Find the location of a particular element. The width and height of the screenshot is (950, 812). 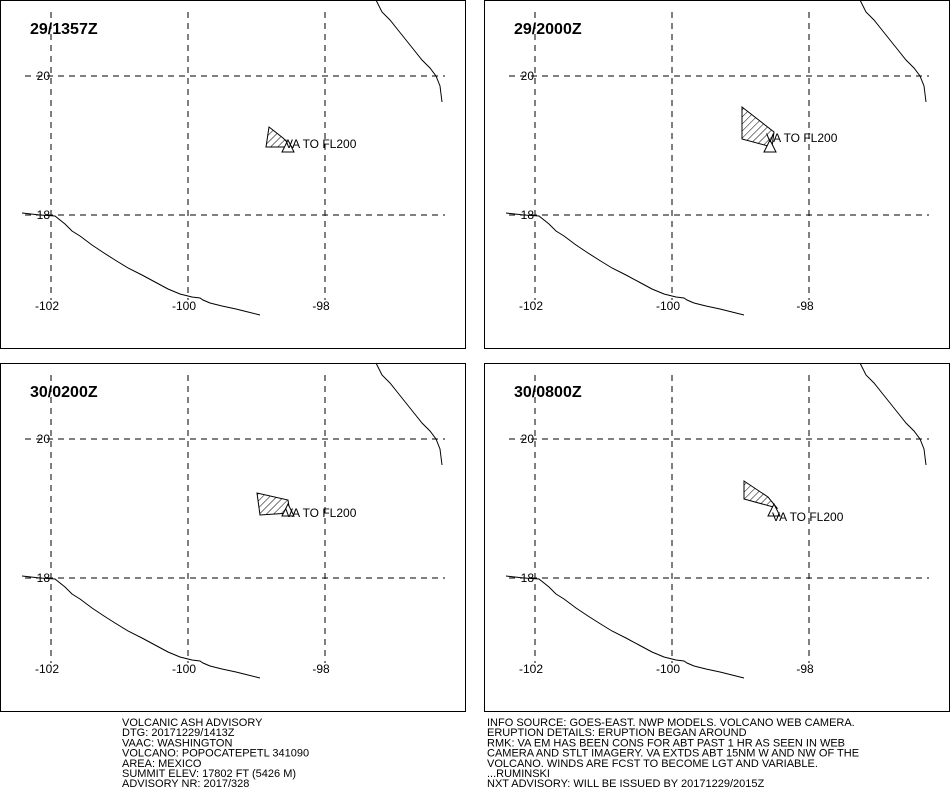

advisory-text: ADVISORY NR: 2017/328 is located at coordinates (185, 784).